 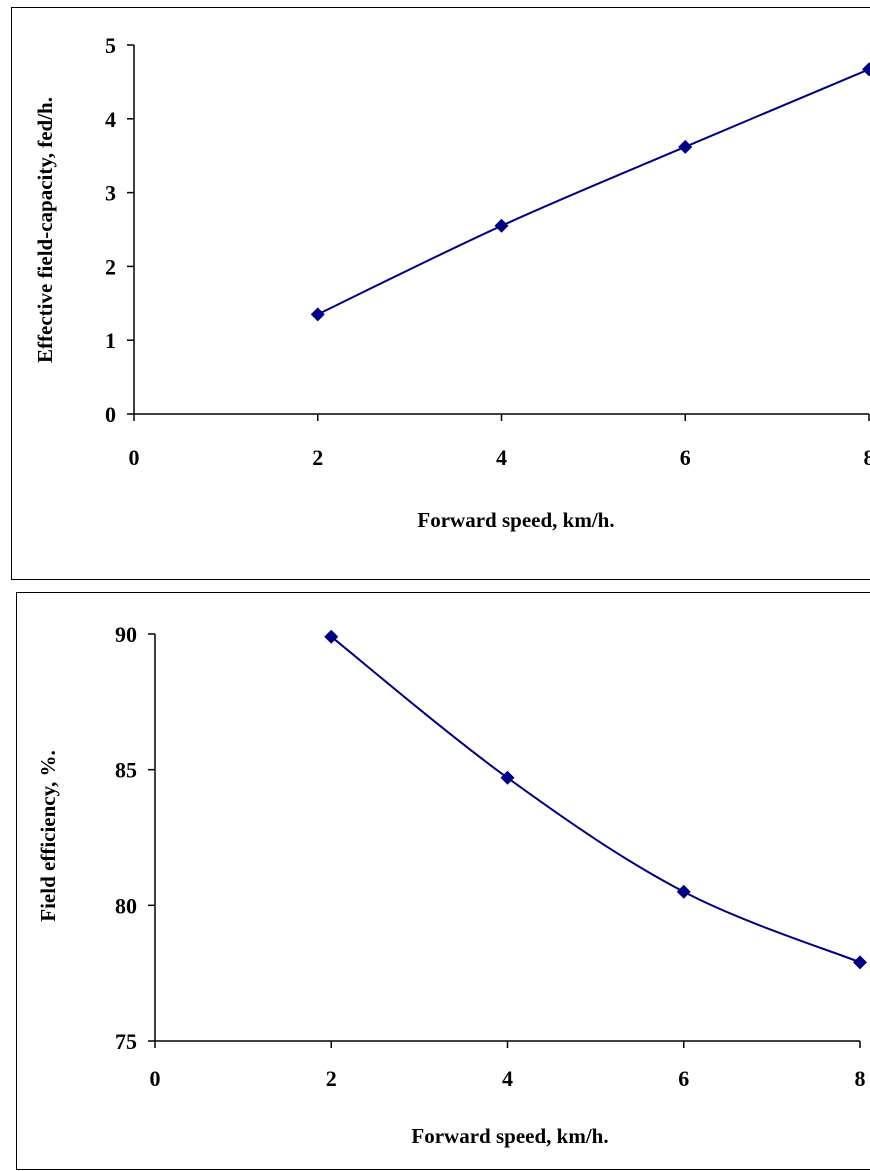 I want to click on y-tick-label: 3, so click(x=110, y=193).